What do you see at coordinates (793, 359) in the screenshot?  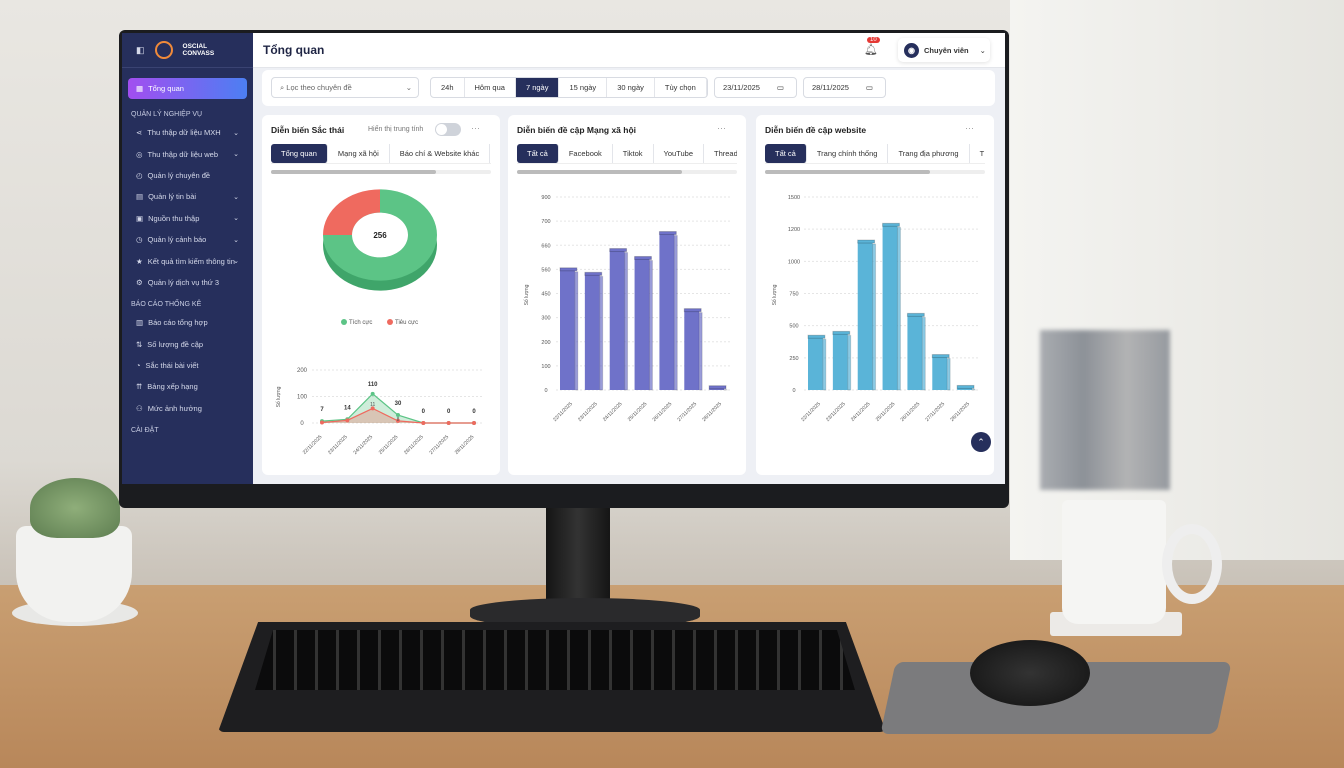 I see `y-tick-label: 250` at bounding box center [793, 359].